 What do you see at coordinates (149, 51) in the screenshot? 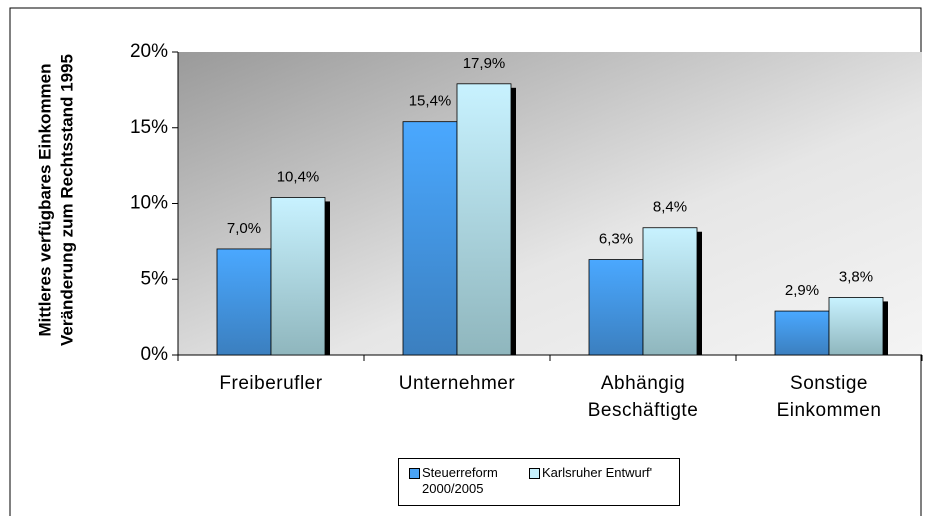
I see `y-tick-label: 20%` at bounding box center [149, 51].